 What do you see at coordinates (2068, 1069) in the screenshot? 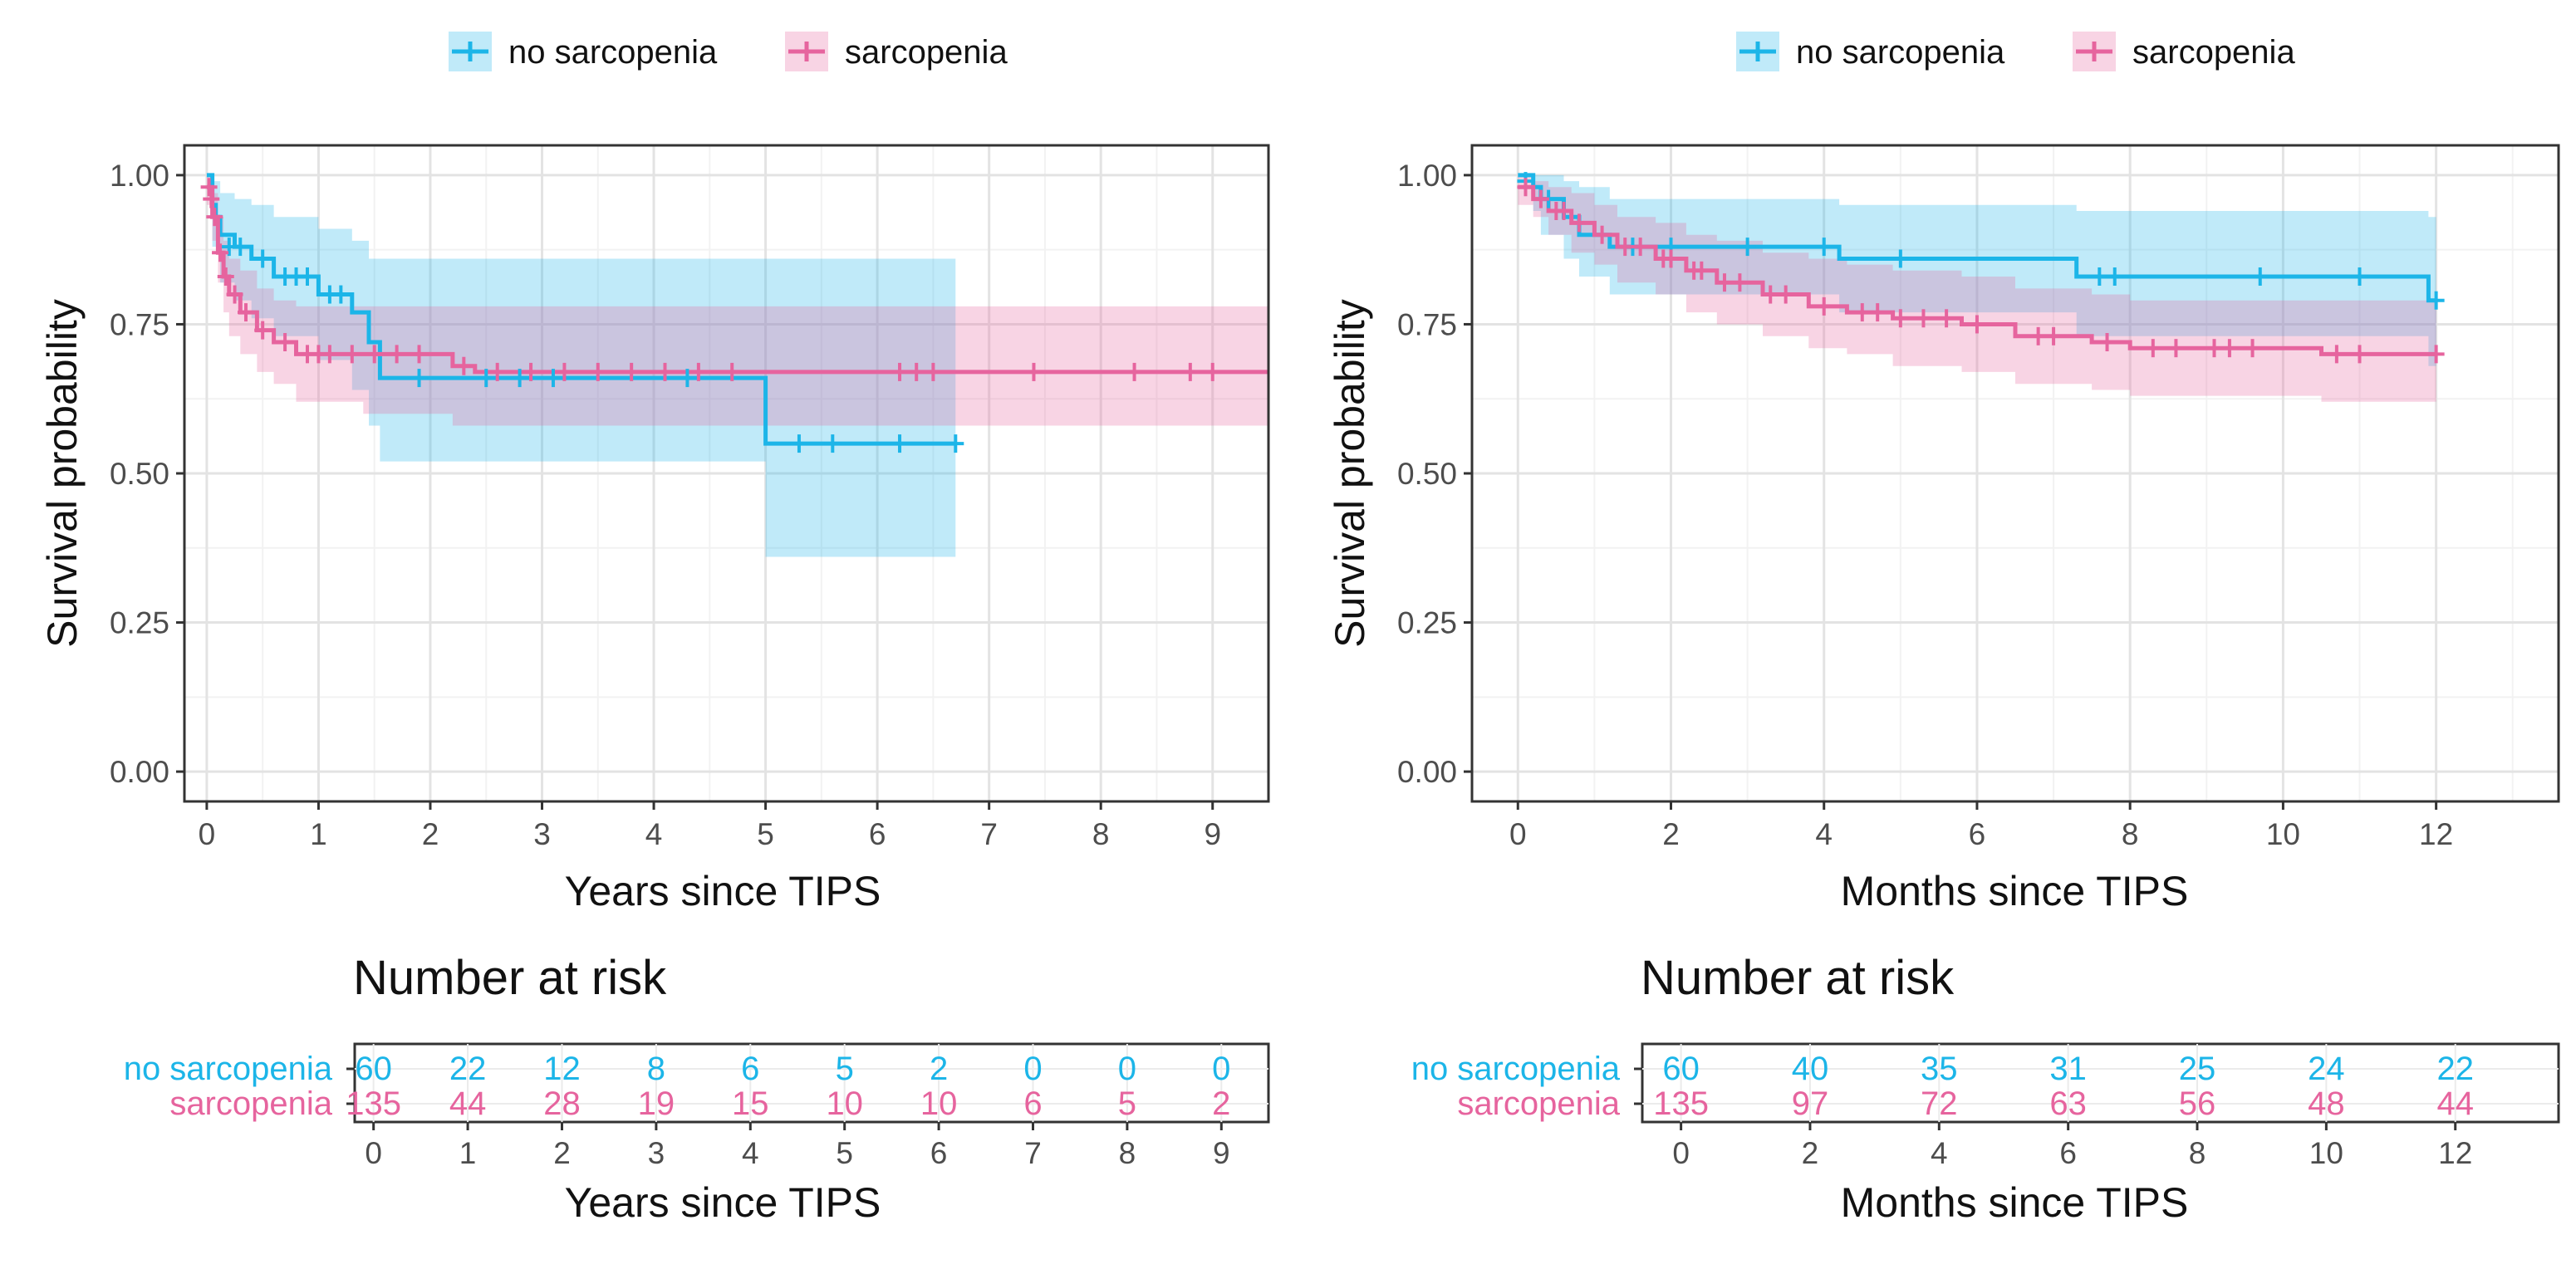
I see `risk-count: 31` at bounding box center [2068, 1069].